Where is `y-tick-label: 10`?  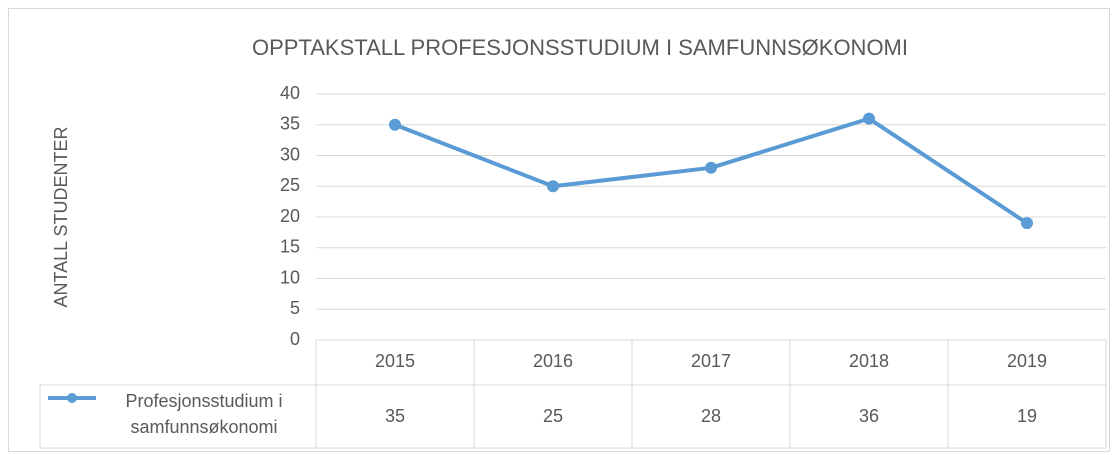
y-tick-label: 10 is located at coordinates (290, 277).